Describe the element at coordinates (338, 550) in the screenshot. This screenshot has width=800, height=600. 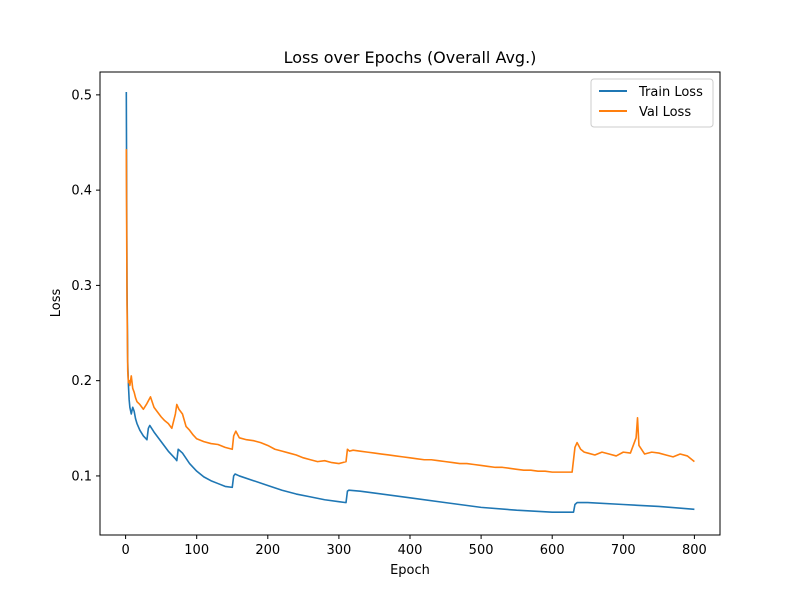
I see `x-tick-label: 300` at that location.